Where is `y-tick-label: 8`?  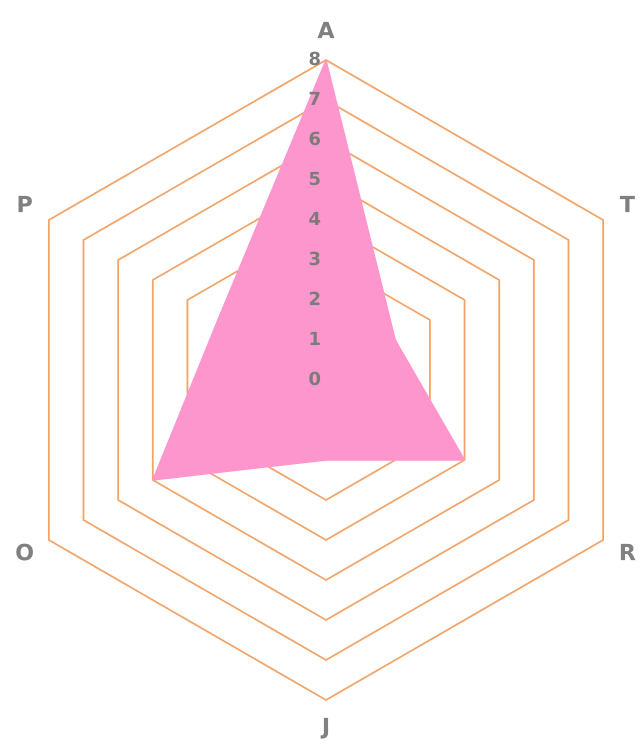 y-tick-label: 8 is located at coordinates (315, 59).